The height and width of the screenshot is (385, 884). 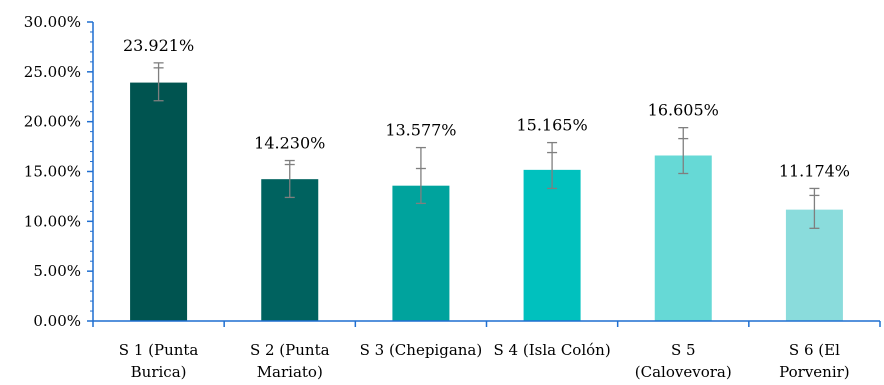 What do you see at coordinates (52, 172) in the screenshot?
I see `y-tick-label: 15.00%` at bounding box center [52, 172].